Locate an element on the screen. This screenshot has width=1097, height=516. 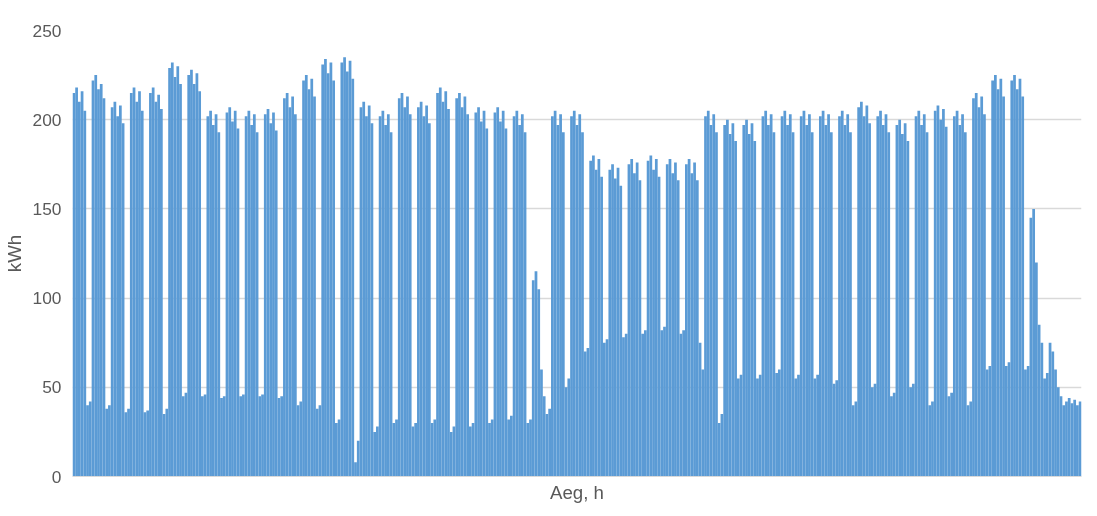
y-tick-label: 250 is located at coordinates (47, 30).